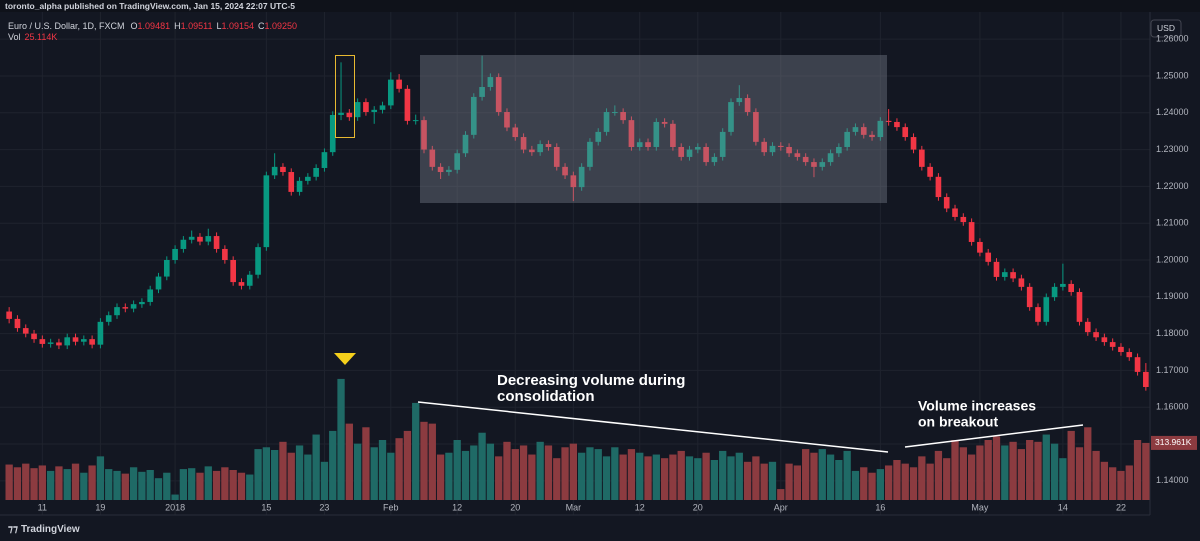 This screenshot has height=541, width=1200. I want to click on ohlc-value: 1.09154, so click(237, 26).